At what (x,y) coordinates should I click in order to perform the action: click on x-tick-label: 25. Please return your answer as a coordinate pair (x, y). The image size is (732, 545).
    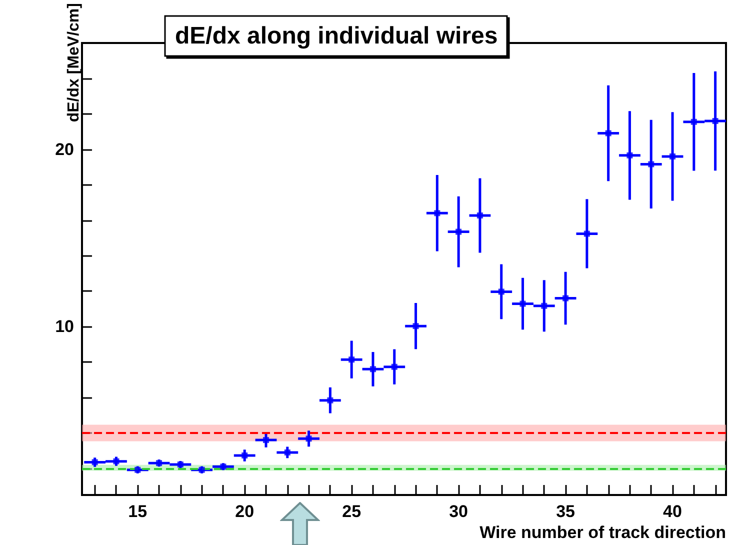
    Looking at the image, I should click on (352, 511).